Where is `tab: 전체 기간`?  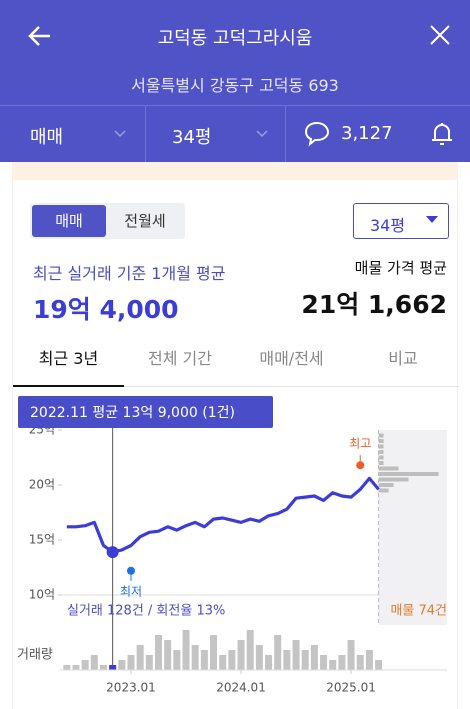 tab: 전체 기간 is located at coordinates (180, 358).